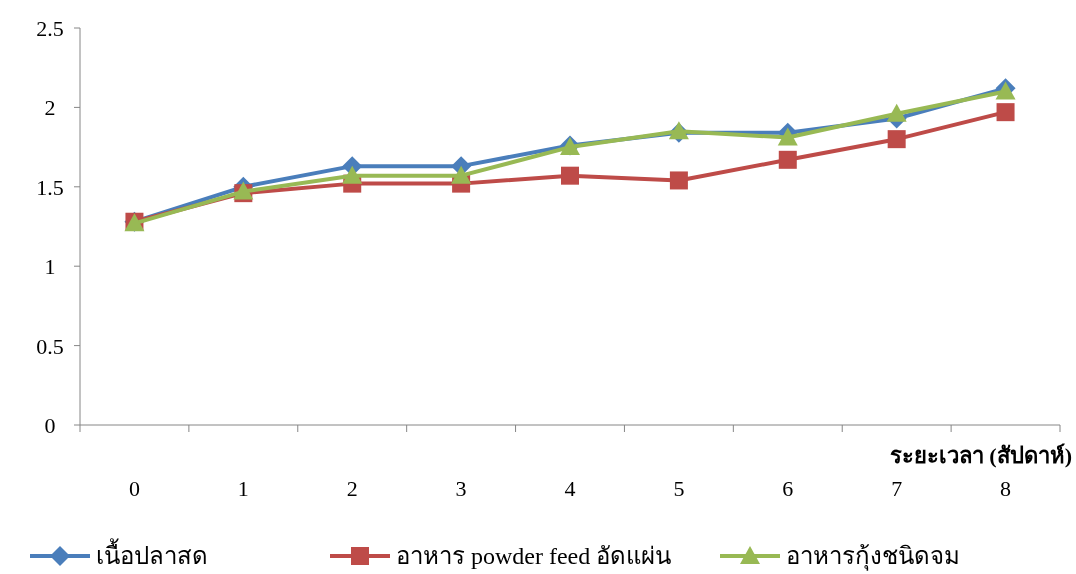 This screenshot has height=574, width=1076. Describe the element at coordinates (461, 488) in the screenshot. I see `x-tick-label: 3` at that location.